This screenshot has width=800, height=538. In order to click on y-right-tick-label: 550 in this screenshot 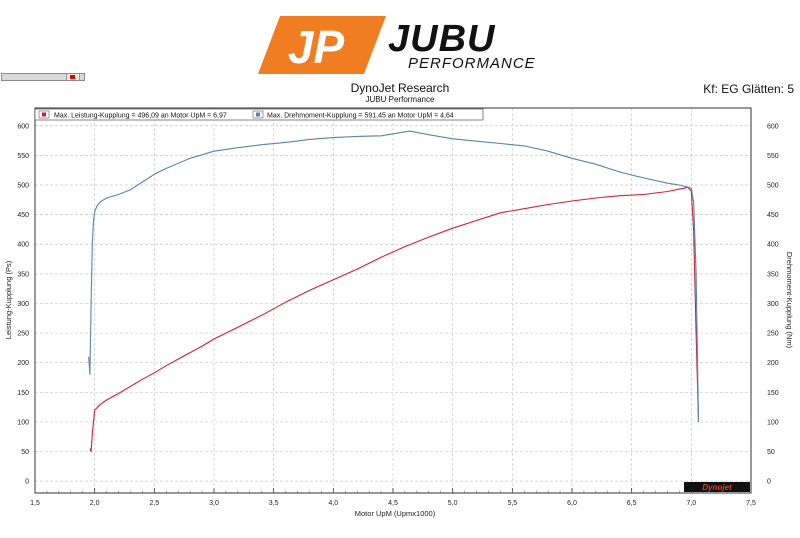, I will do `click(773, 156)`.